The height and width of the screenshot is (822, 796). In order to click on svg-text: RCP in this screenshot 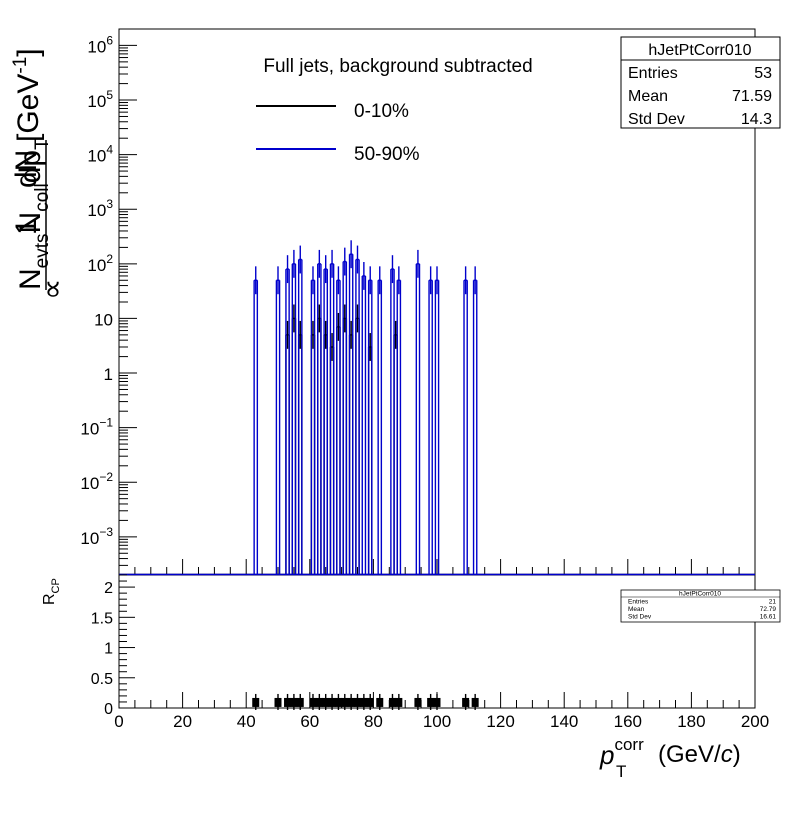, I will do `click(51, 591)`.